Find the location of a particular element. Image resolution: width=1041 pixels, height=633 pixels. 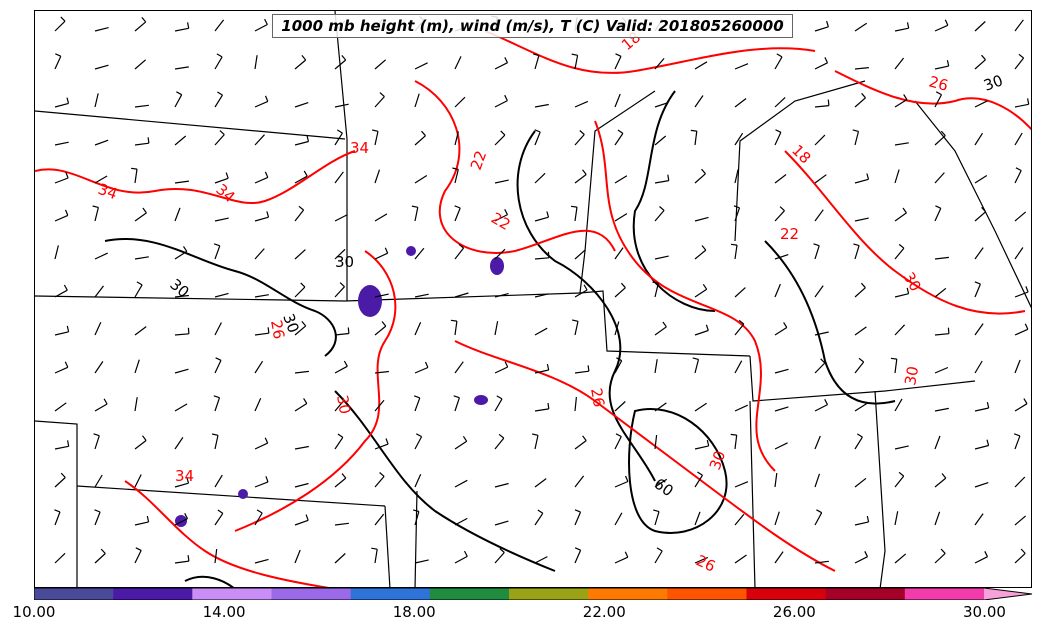

height-label: 30 is located at coordinates (290, 323).